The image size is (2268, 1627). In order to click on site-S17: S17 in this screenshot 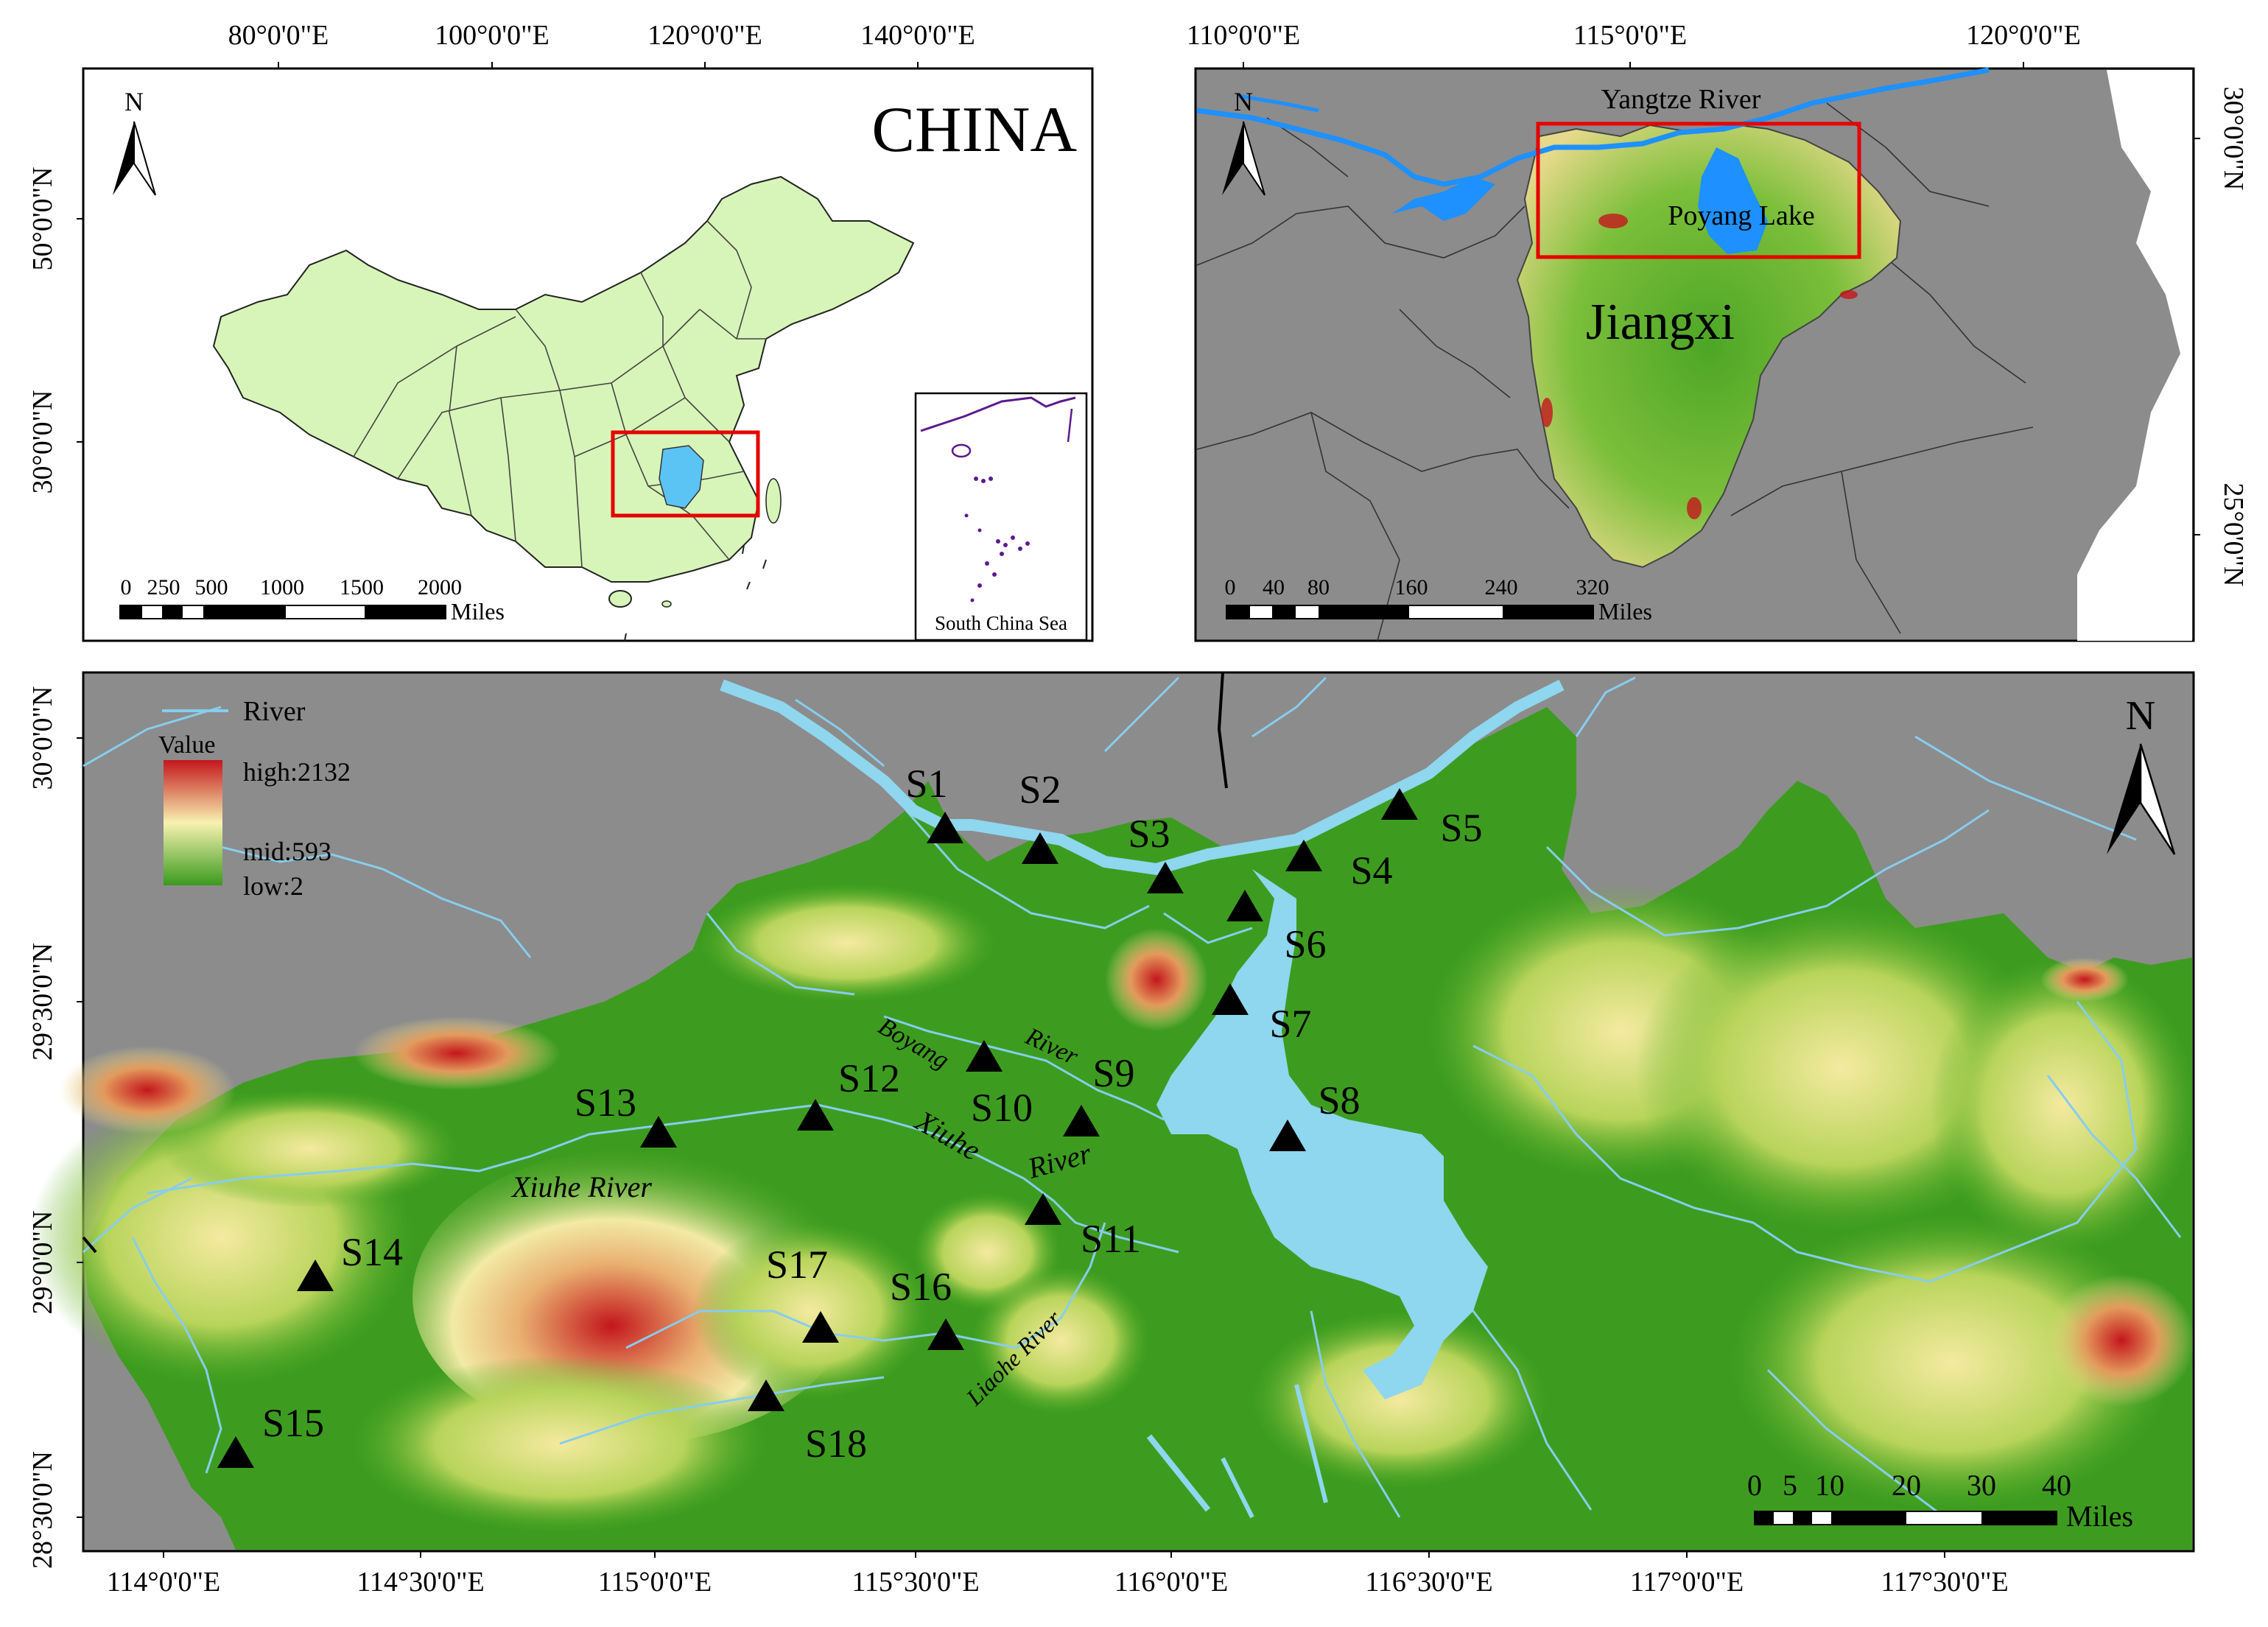, I will do `click(802, 1293)`.